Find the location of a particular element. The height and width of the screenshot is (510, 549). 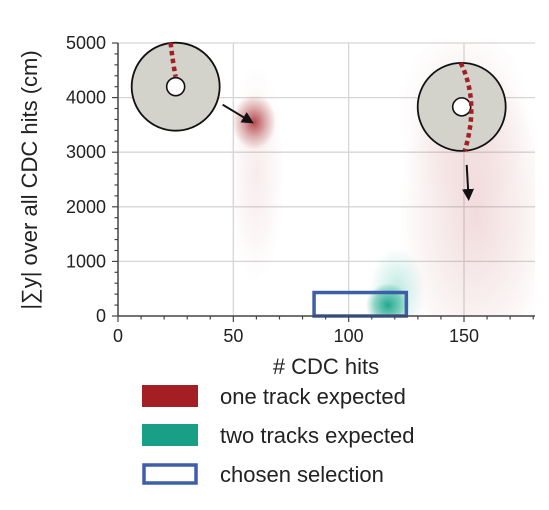

legend-label: one track expected is located at coordinates (313, 396).